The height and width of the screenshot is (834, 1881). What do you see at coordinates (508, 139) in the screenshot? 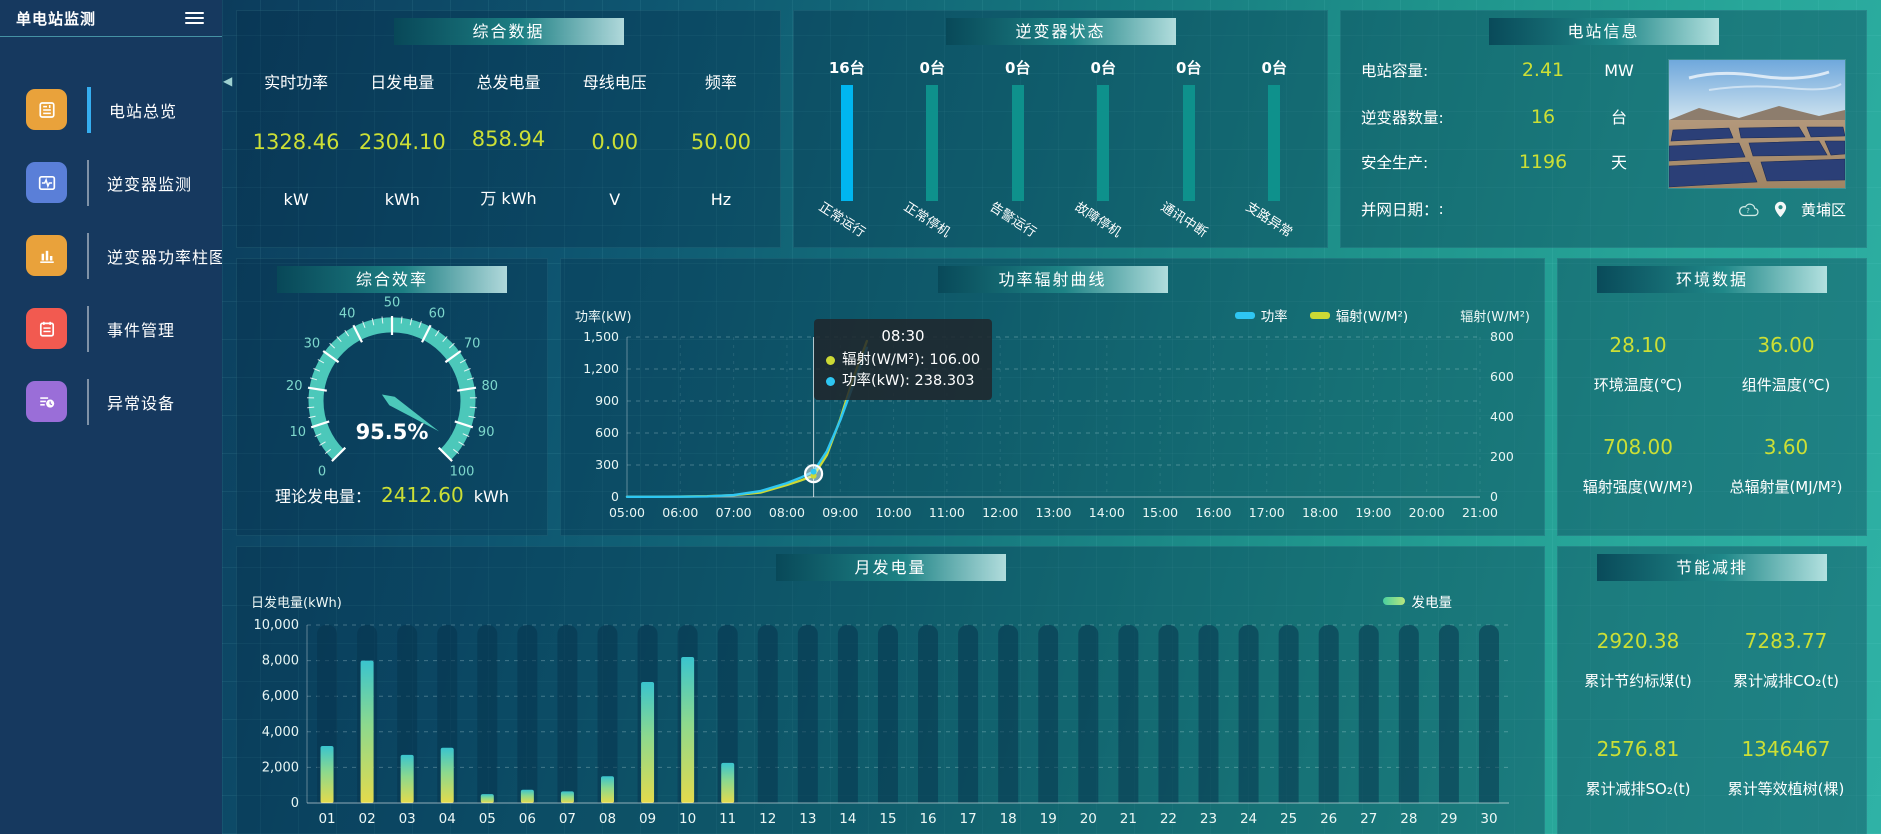
I see `metric-value: 858.94` at bounding box center [508, 139].